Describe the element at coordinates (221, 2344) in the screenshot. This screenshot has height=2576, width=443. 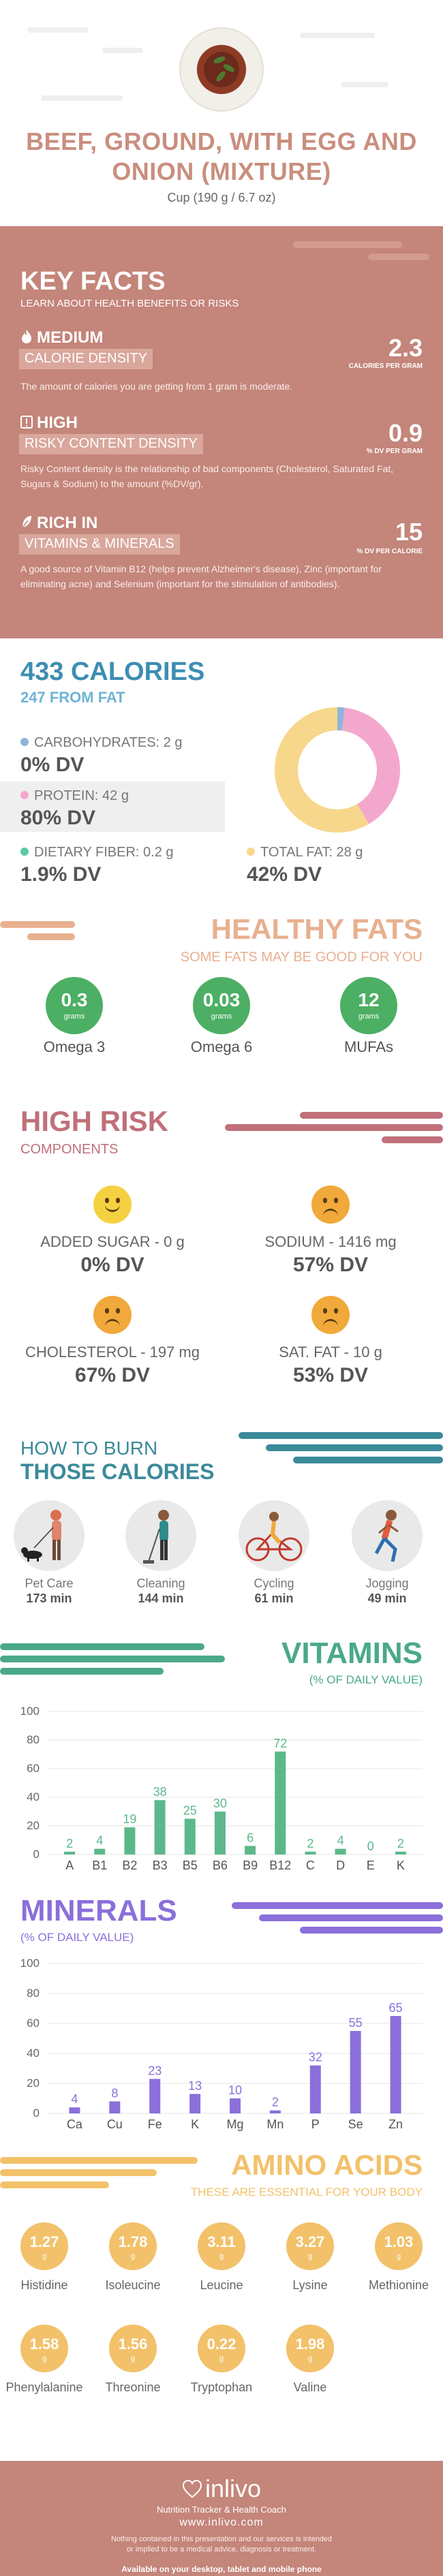
I see `amino-acid-value: 0.22` at that location.